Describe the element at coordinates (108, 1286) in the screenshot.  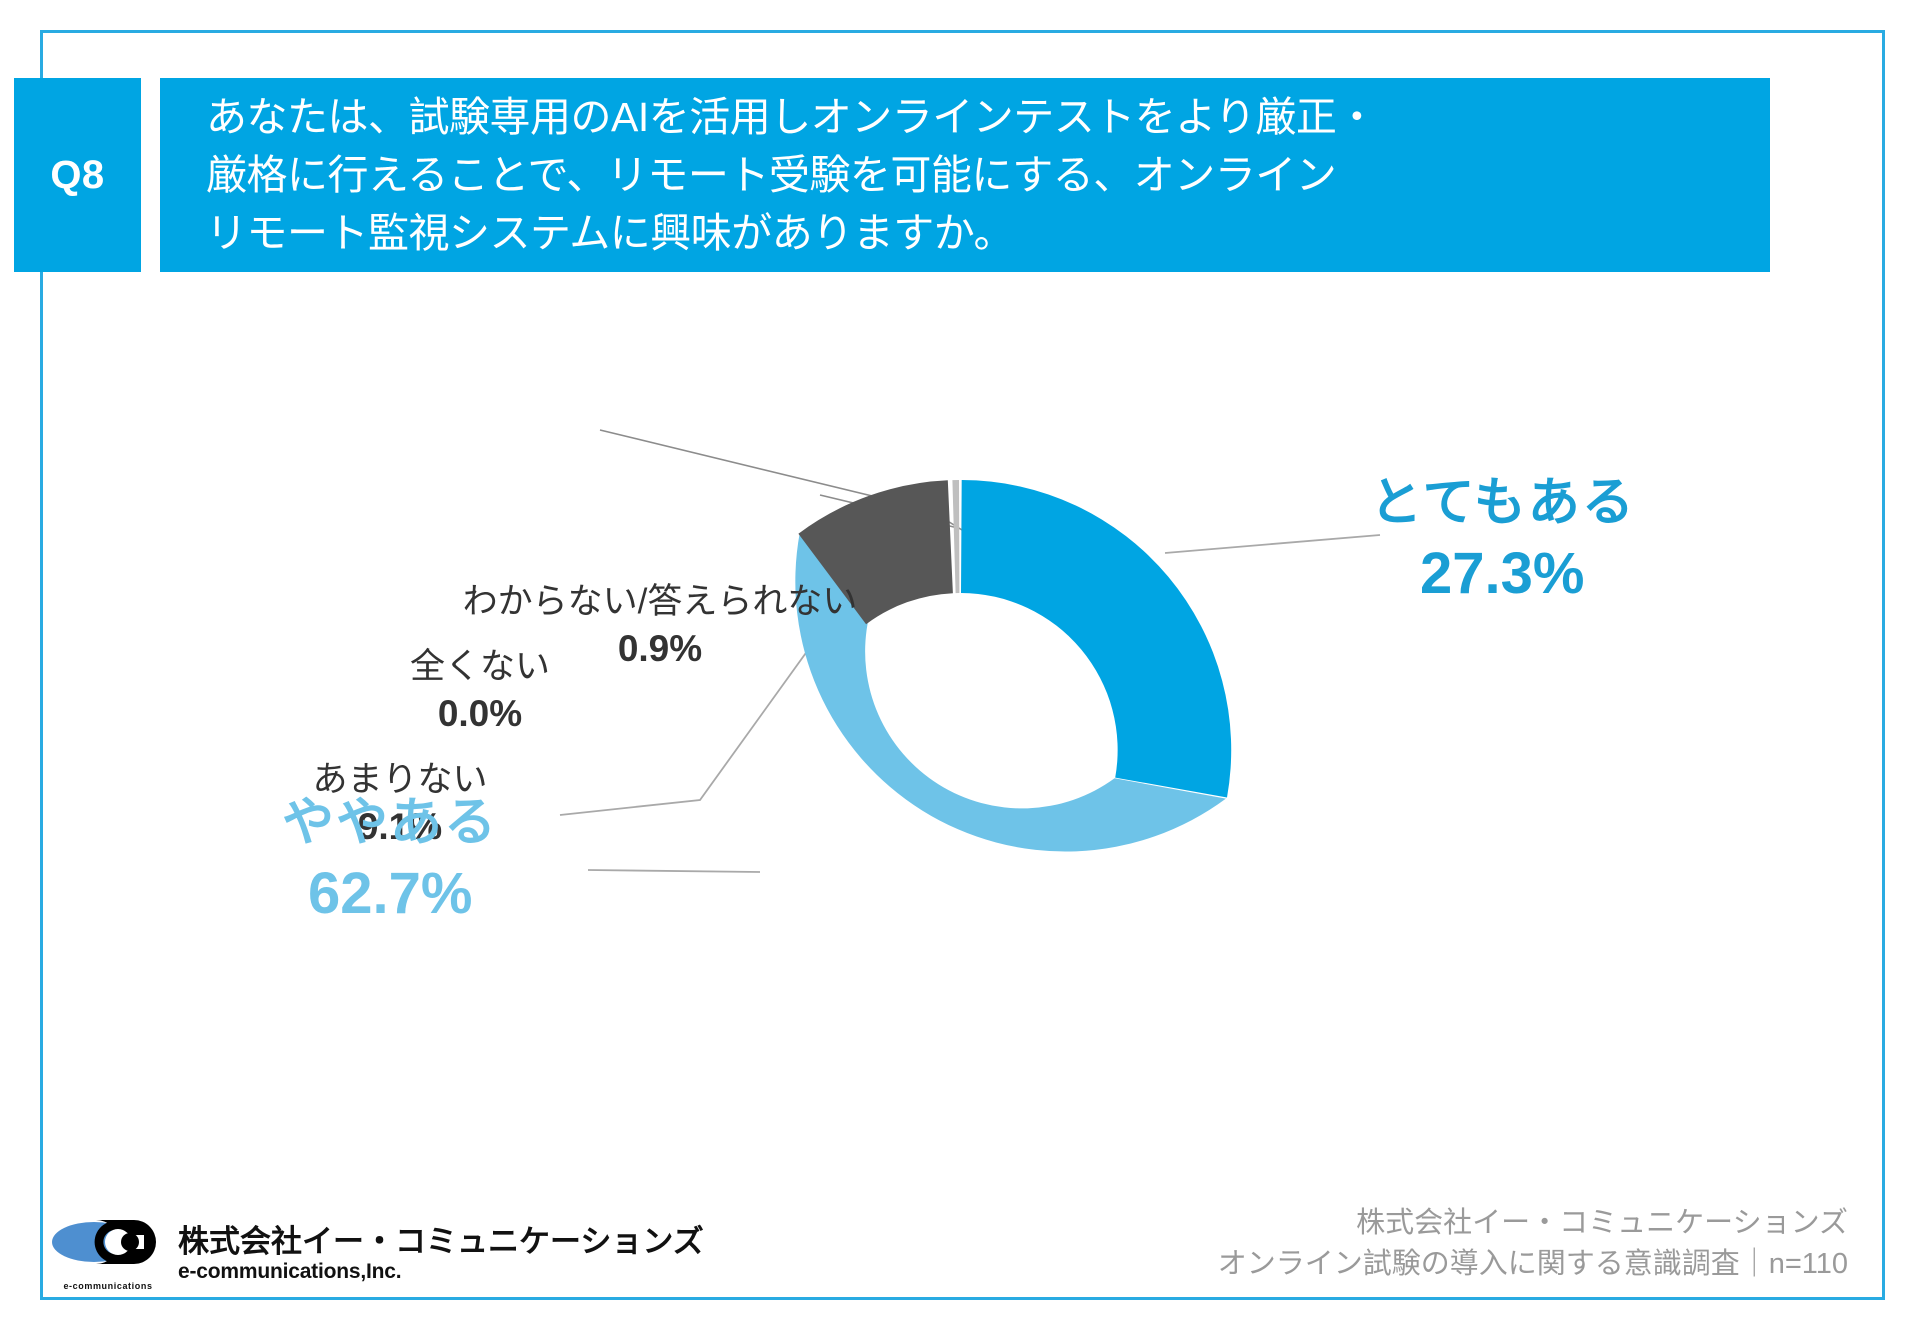
I see `logo-mark-caption: e-communications` at that location.